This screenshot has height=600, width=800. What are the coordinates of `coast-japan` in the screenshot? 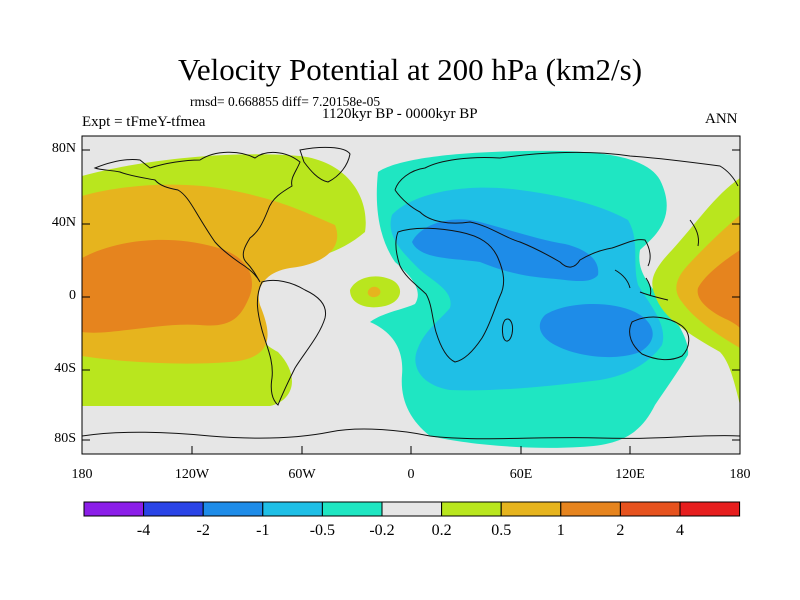 It's located at (694, 233).